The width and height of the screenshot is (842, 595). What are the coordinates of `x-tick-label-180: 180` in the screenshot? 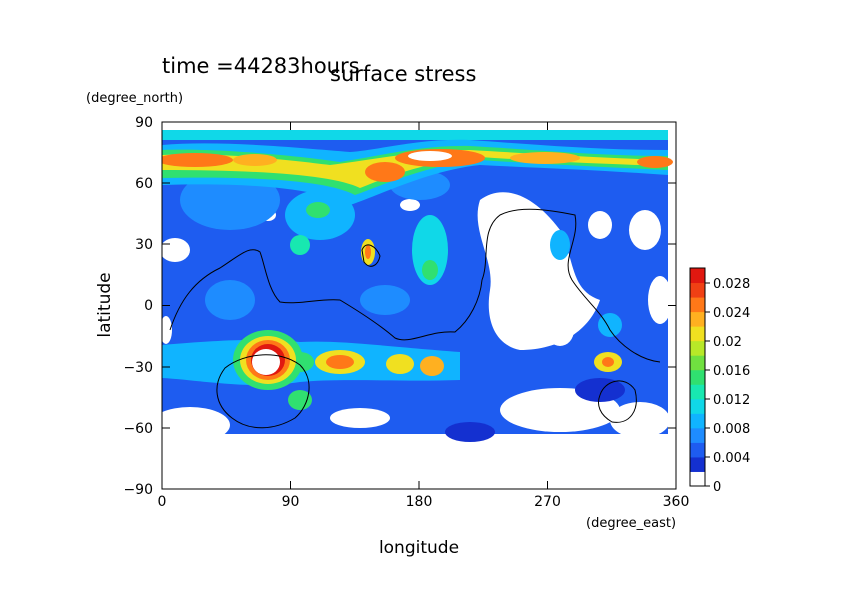 It's located at (419, 502).